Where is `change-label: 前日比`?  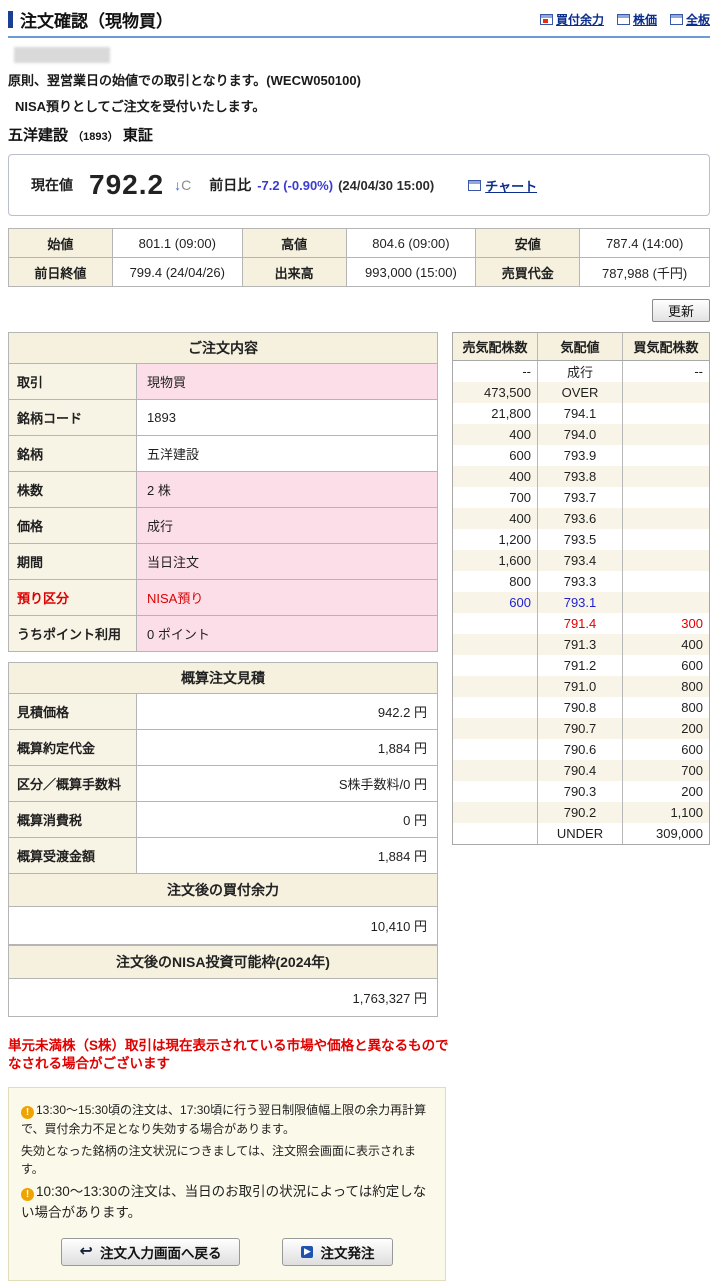 change-label: 前日比 is located at coordinates (230, 185).